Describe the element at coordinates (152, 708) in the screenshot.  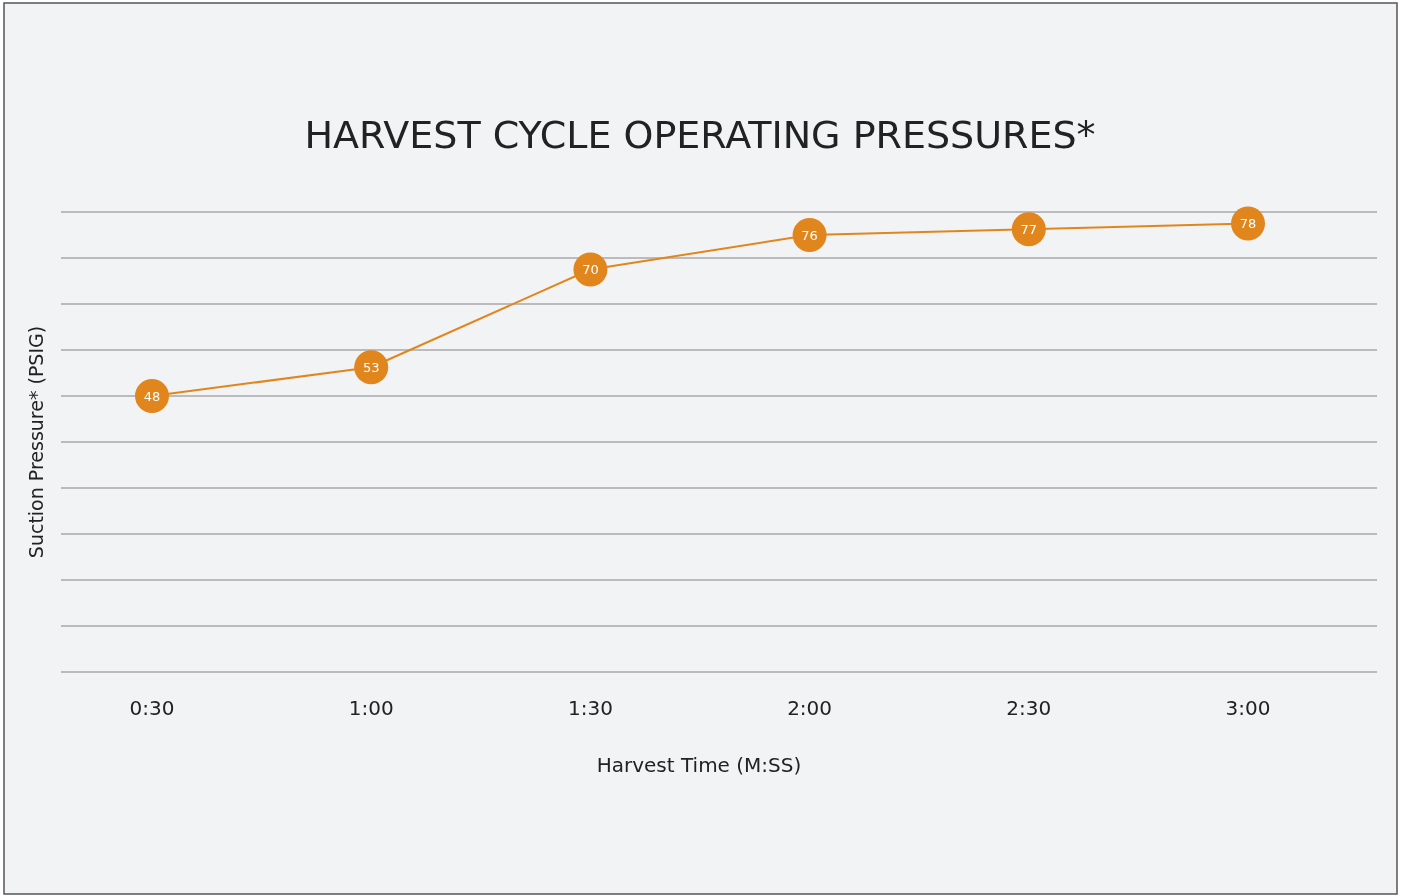
I see `x-tick-label: 0:30` at that location.